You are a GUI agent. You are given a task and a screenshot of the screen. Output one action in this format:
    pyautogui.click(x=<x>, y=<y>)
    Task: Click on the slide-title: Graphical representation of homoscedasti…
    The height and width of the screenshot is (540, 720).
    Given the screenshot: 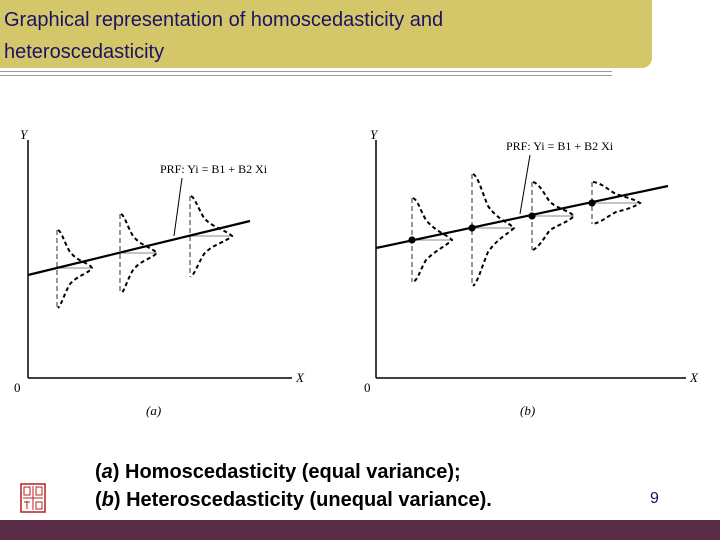 What is the action you would take?
    pyautogui.click(x=224, y=36)
    